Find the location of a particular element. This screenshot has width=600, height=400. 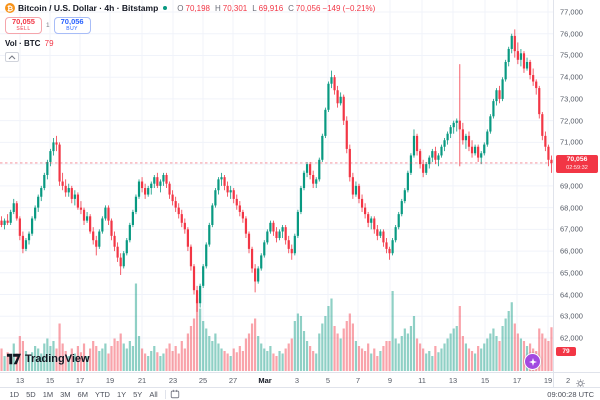

time-axis-corner-label: 2 is located at coordinates (568, 380).